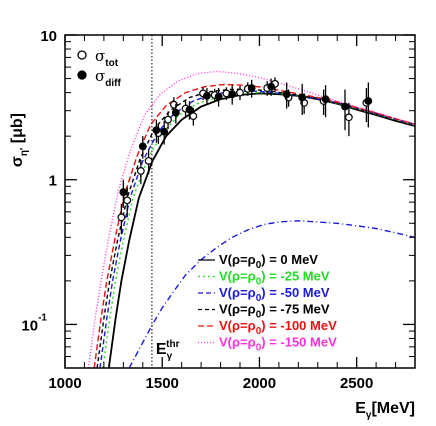  Describe the element at coordinates (82, 75) in the screenshot. I see `legend-marker-filled-circle` at that location.